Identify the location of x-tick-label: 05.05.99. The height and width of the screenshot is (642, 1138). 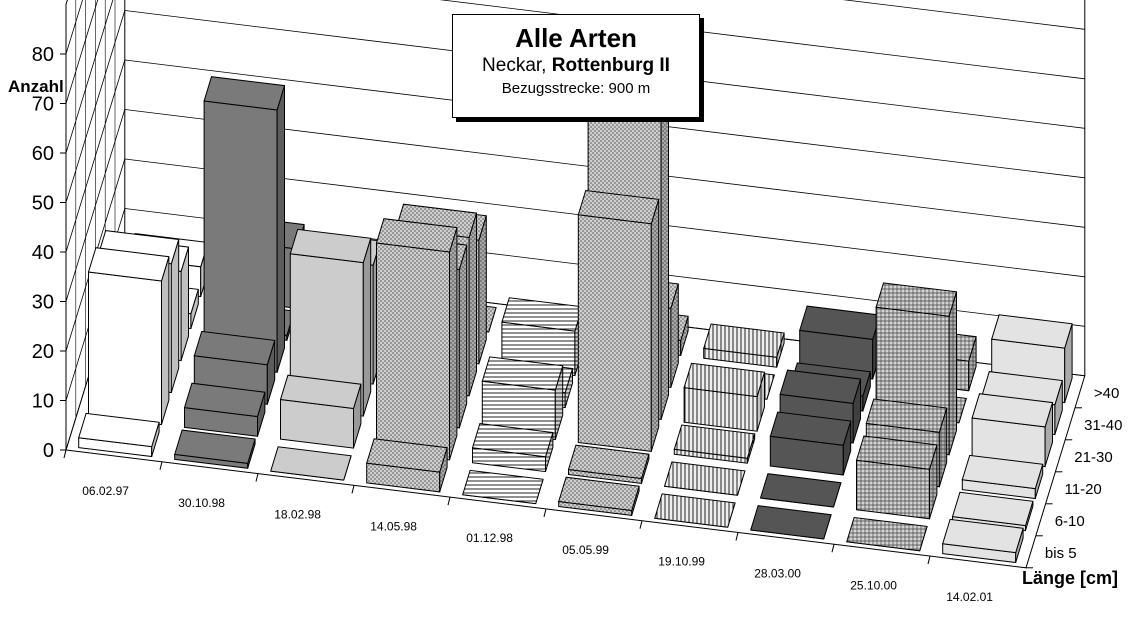
(585, 550).